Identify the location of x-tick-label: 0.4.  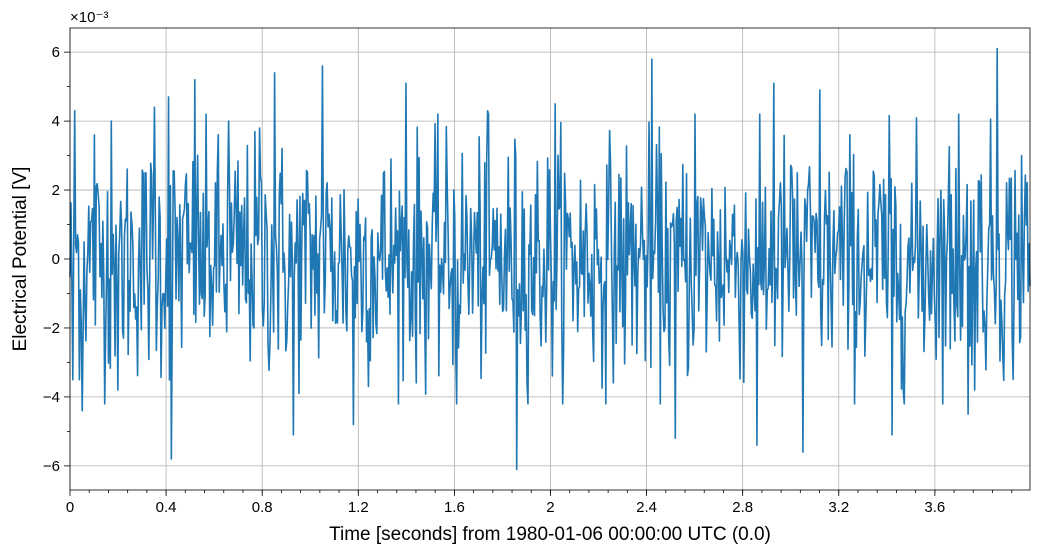
(166, 507).